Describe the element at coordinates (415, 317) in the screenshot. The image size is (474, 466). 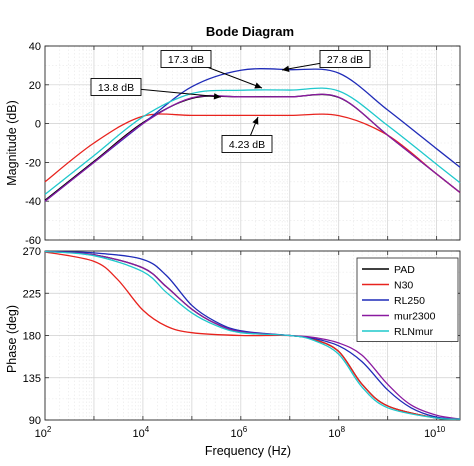
I see `legend-label: mur2300` at that location.